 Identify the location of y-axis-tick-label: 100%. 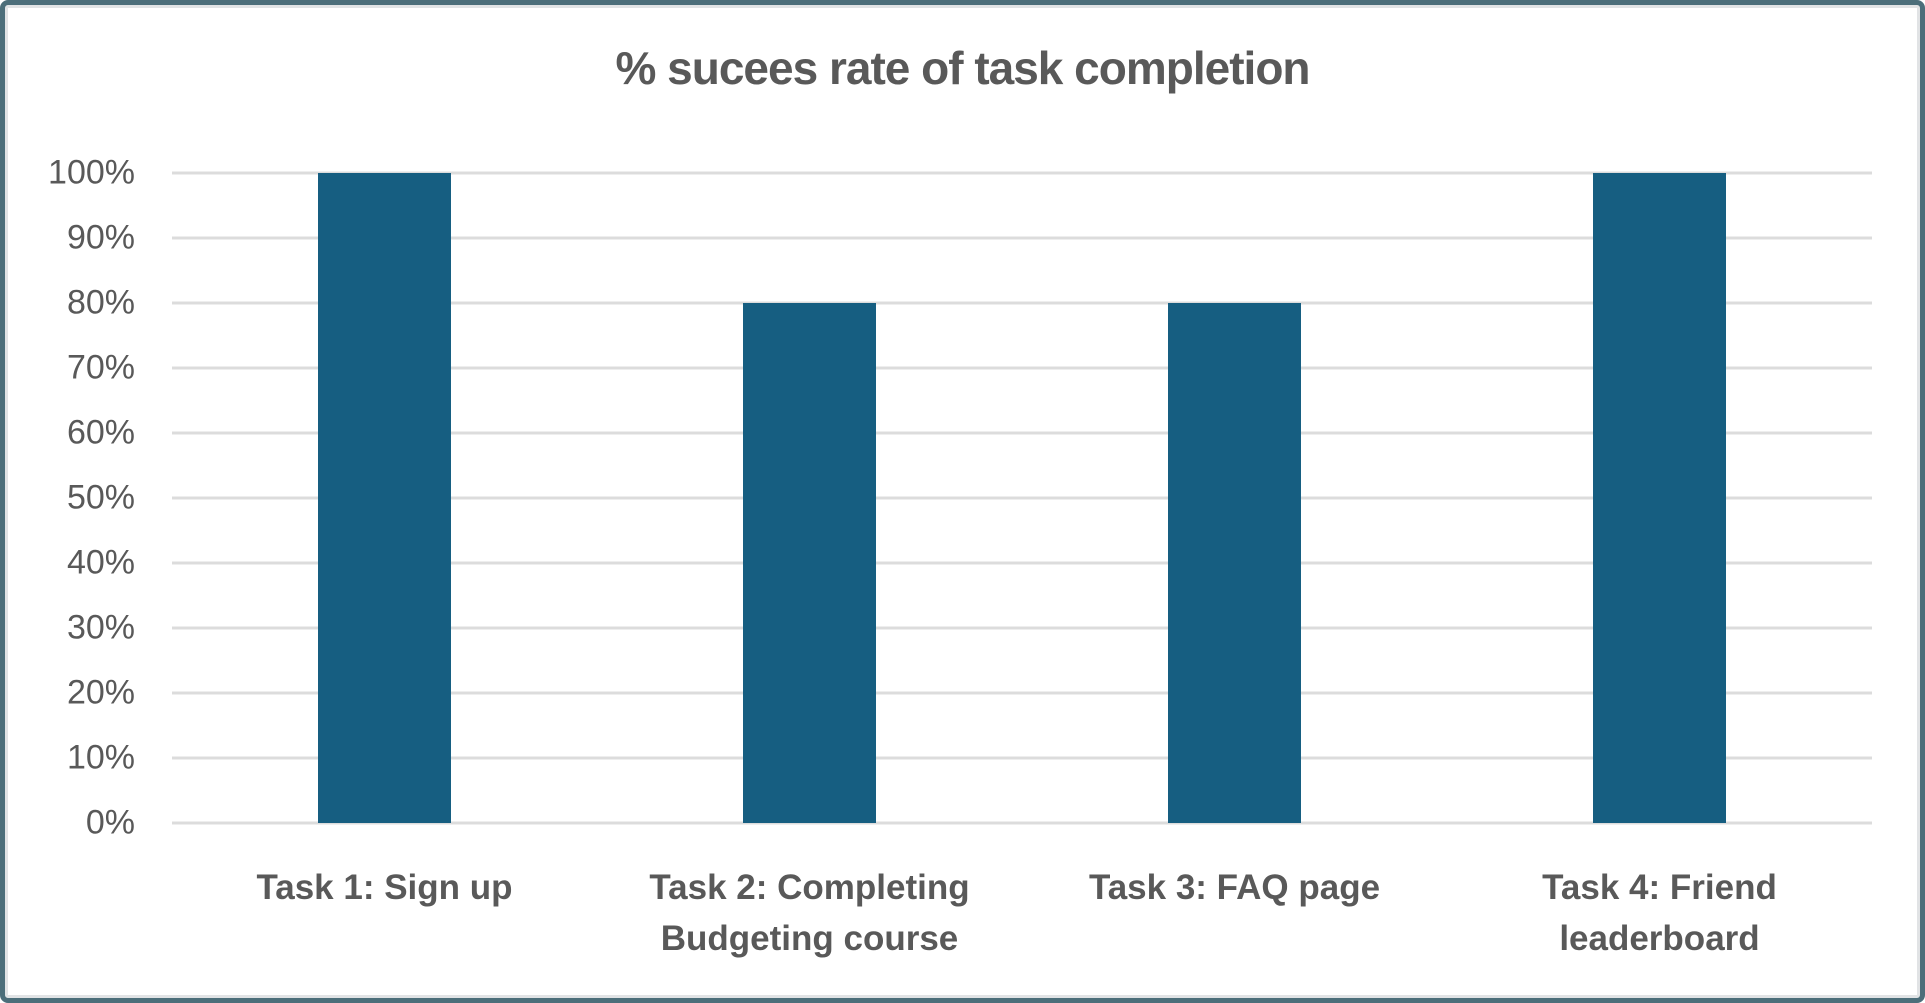
(91, 172).